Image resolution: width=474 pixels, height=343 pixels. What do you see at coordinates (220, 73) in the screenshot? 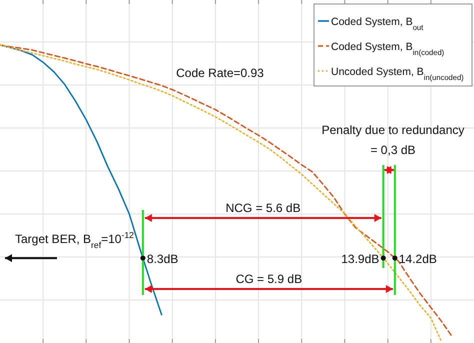
I see `annotation: Code Rate=0.93` at bounding box center [220, 73].